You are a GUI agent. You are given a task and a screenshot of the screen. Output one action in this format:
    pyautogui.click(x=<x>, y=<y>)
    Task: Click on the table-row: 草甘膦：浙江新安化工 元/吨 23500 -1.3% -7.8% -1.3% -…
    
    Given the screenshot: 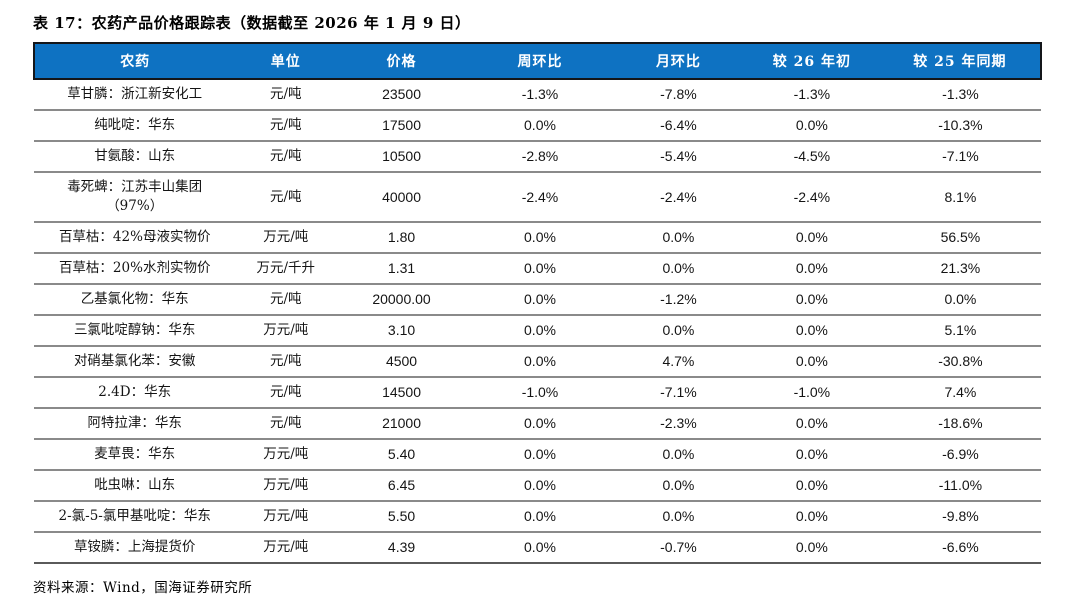 What is the action you would take?
    pyautogui.click(x=537, y=95)
    